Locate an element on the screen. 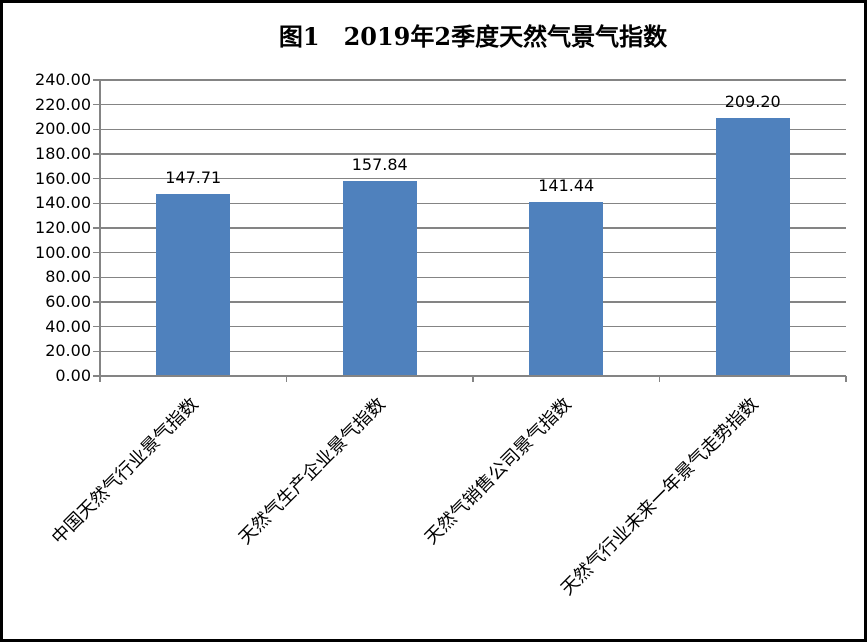  y-axis-label: 140.00 is located at coordinates (63, 203).